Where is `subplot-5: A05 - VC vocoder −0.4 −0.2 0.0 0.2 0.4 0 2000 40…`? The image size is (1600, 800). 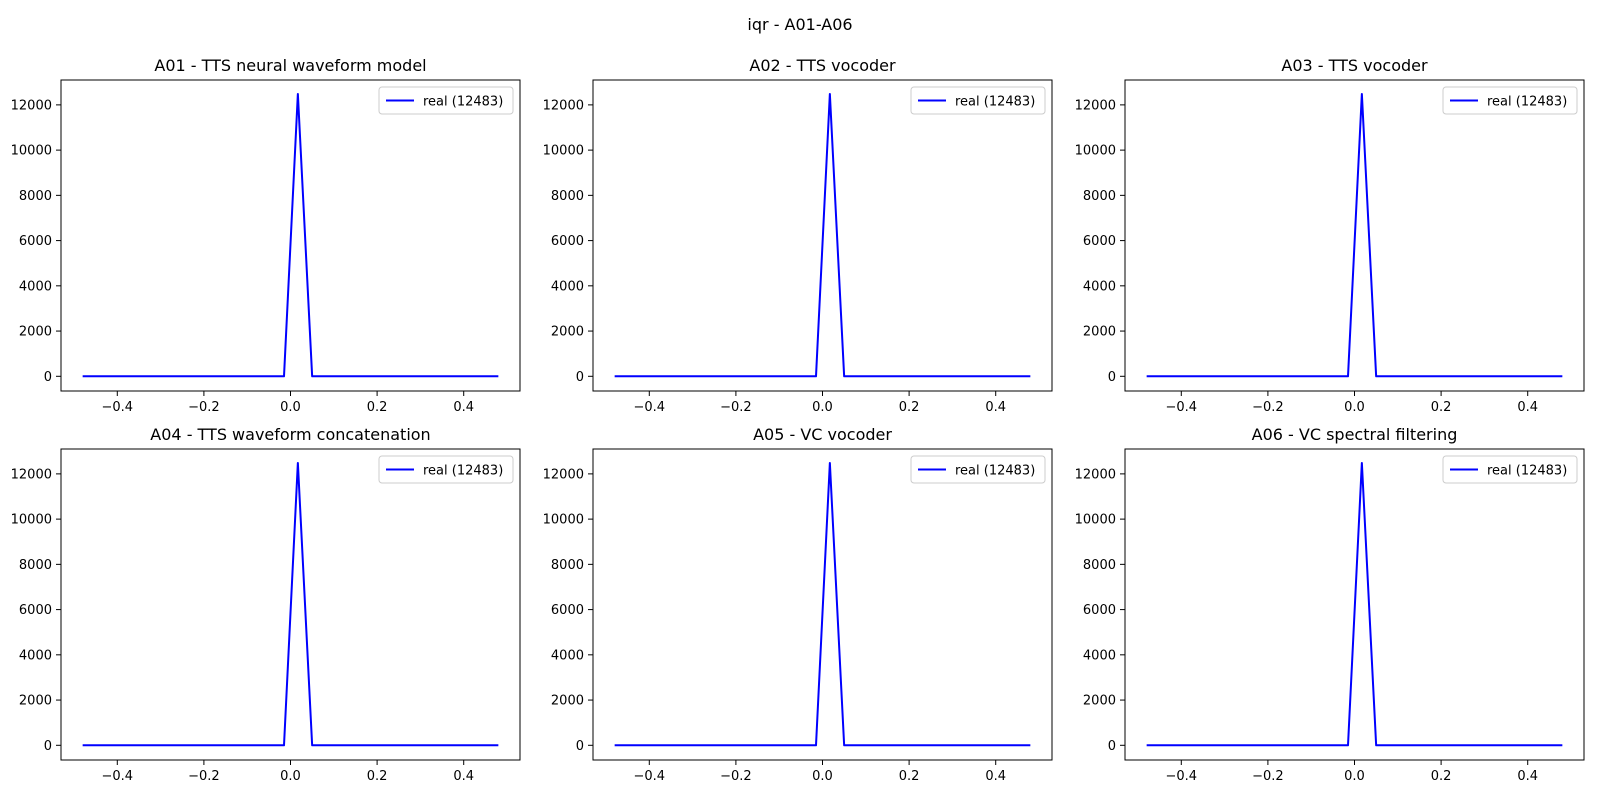
subplot-5: A05 - VC vocoder −0.4 −0.2 0.0 0.2 0.4 0 2000 40… is located at coordinates (798, 604).